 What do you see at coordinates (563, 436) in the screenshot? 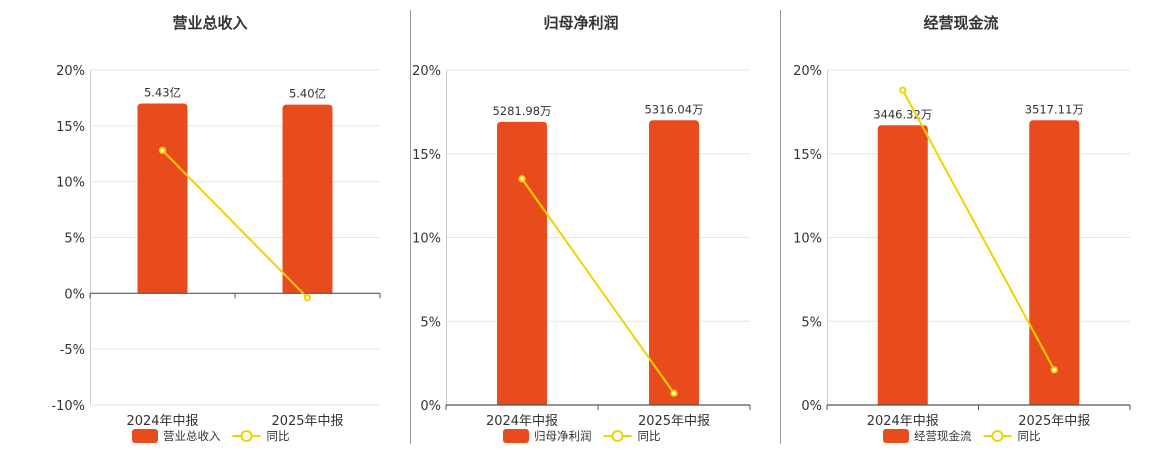
I see `legend-label: 归母净利润` at bounding box center [563, 436].